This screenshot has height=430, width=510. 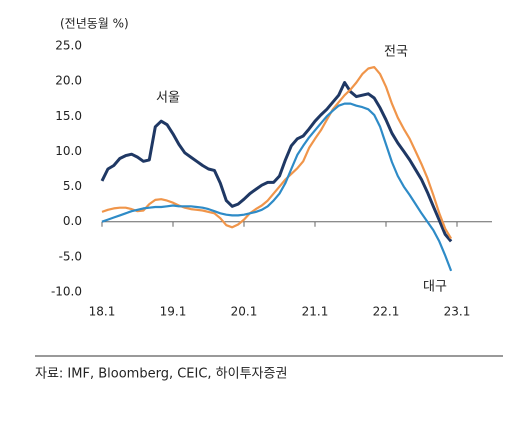 I want to click on y-tick-label: 15.0, so click(x=68, y=116).